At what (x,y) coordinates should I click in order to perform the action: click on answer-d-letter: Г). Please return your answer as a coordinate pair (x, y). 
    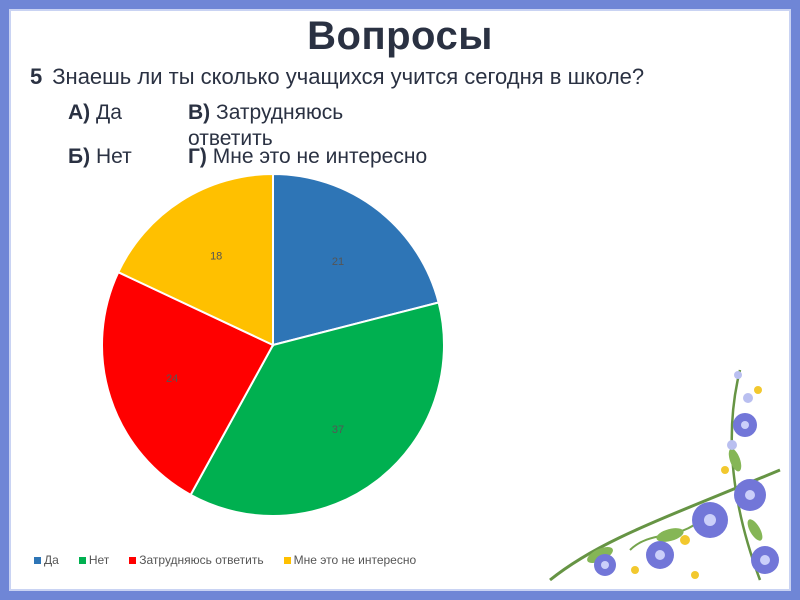
    Looking at the image, I should click on (197, 156).